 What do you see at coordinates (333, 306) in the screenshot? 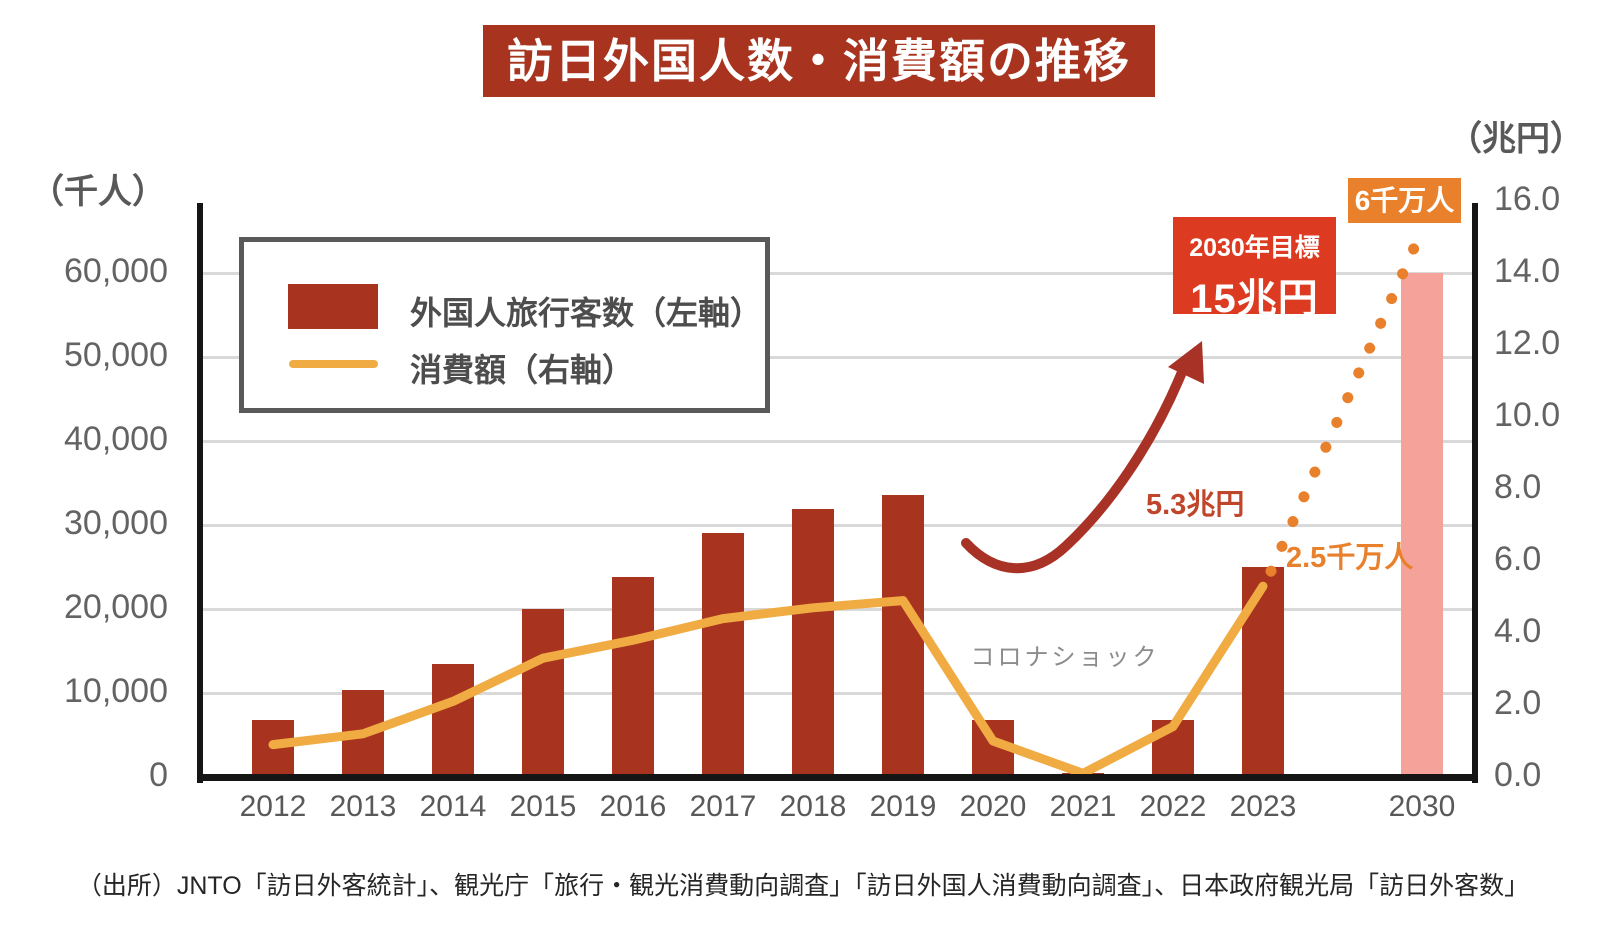
I see `legend-bar-swatch` at bounding box center [333, 306].